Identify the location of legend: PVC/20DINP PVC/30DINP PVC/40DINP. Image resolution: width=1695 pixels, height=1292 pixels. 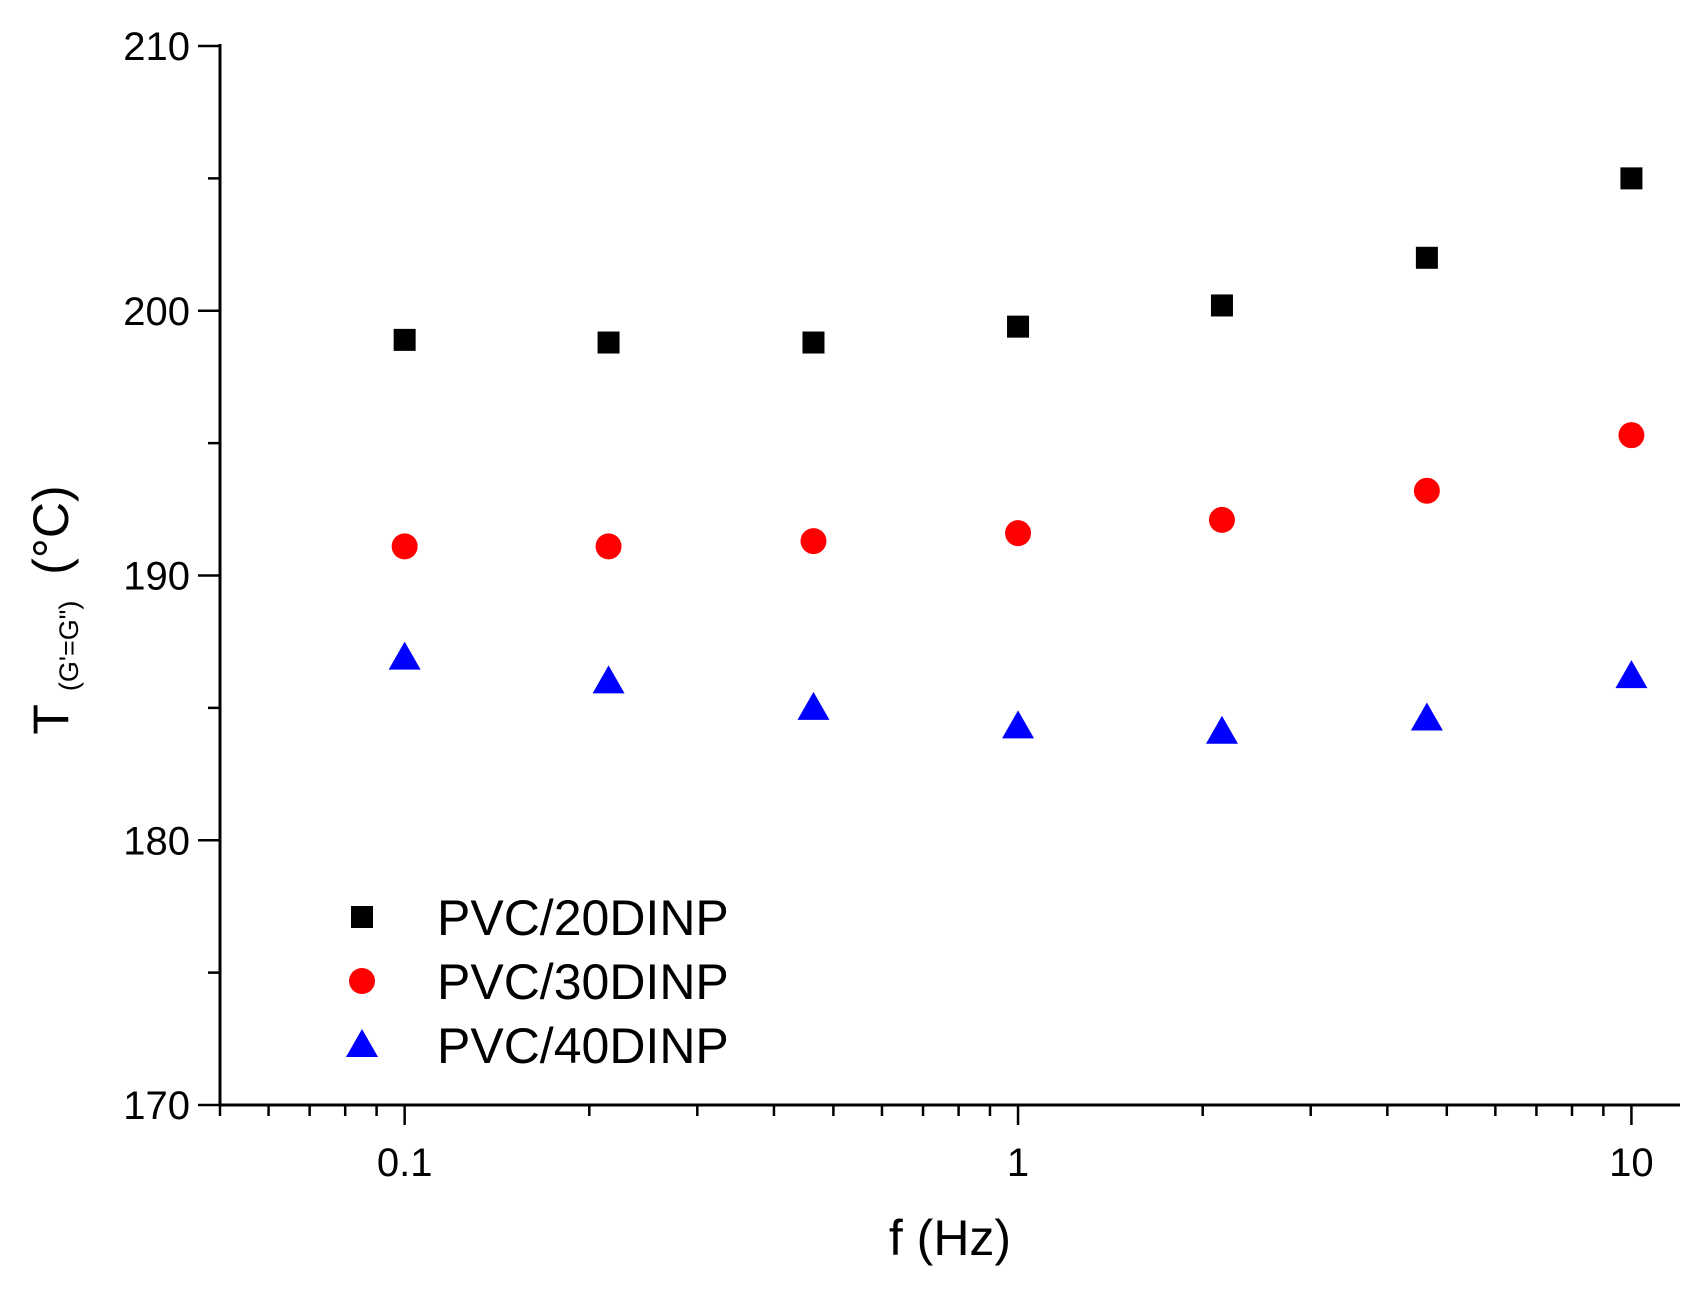
(537, 982).